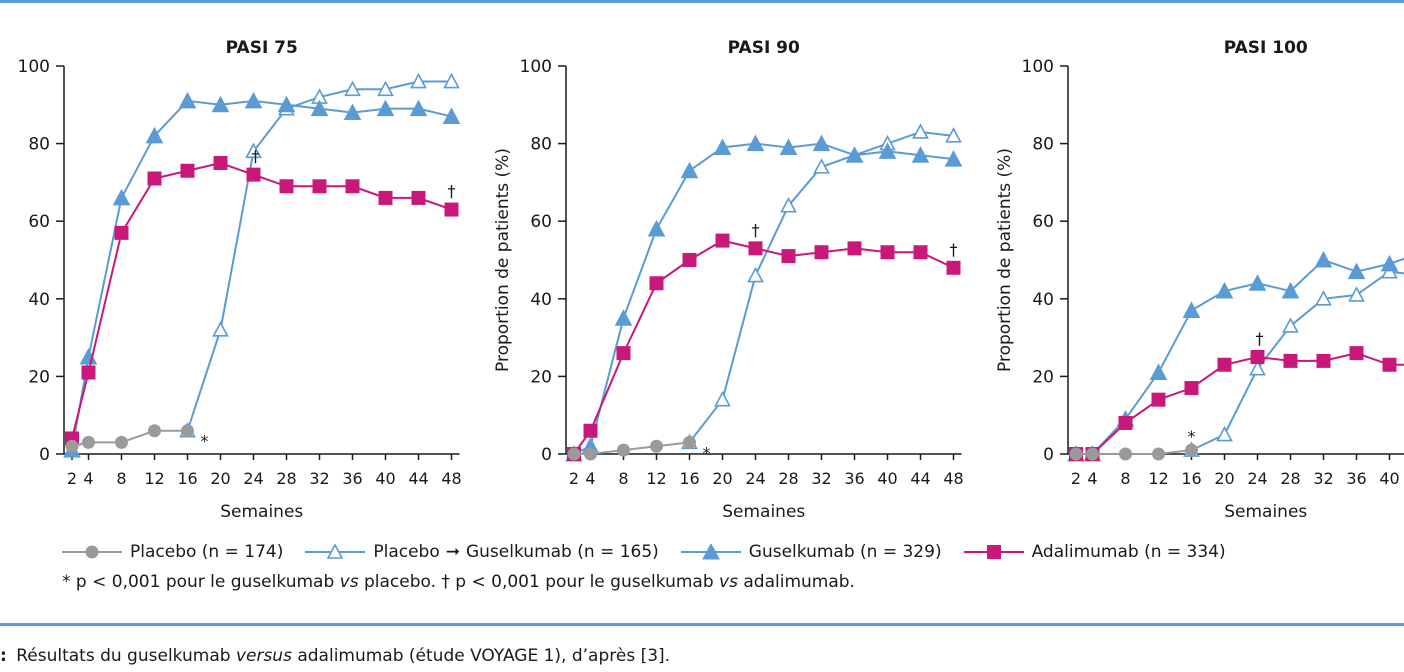 The height and width of the screenshot is (672, 1404). Describe the element at coordinates (845, 552) in the screenshot. I see `legend-label-guselkumab: Guselkumab (n = 329)` at that location.